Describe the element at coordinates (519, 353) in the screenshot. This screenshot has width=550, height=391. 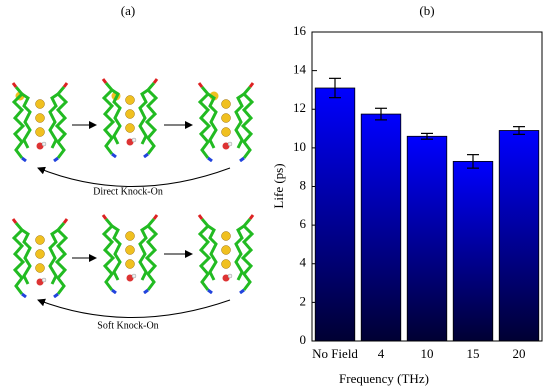
I see `x-tick-label: 20` at that location.